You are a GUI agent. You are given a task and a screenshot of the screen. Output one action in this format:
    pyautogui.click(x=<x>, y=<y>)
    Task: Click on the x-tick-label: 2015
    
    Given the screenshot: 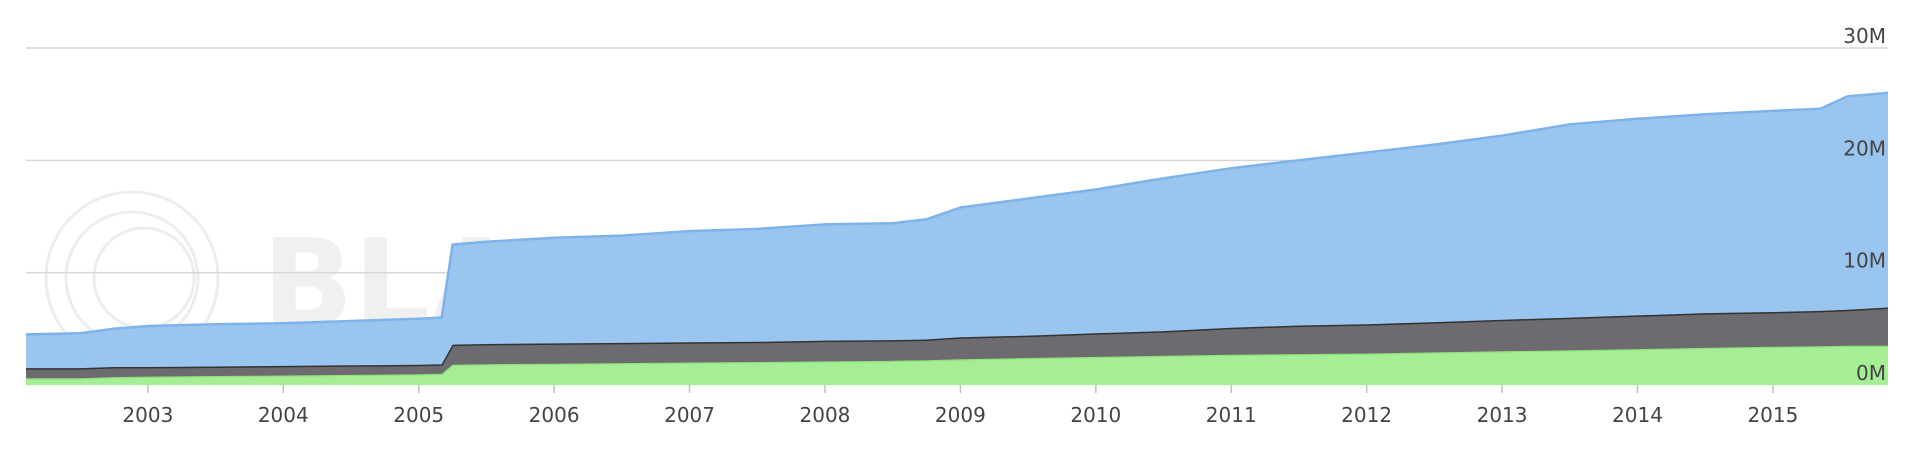 What is the action you would take?
    pyautogui.click(x=1772, y=415)
    